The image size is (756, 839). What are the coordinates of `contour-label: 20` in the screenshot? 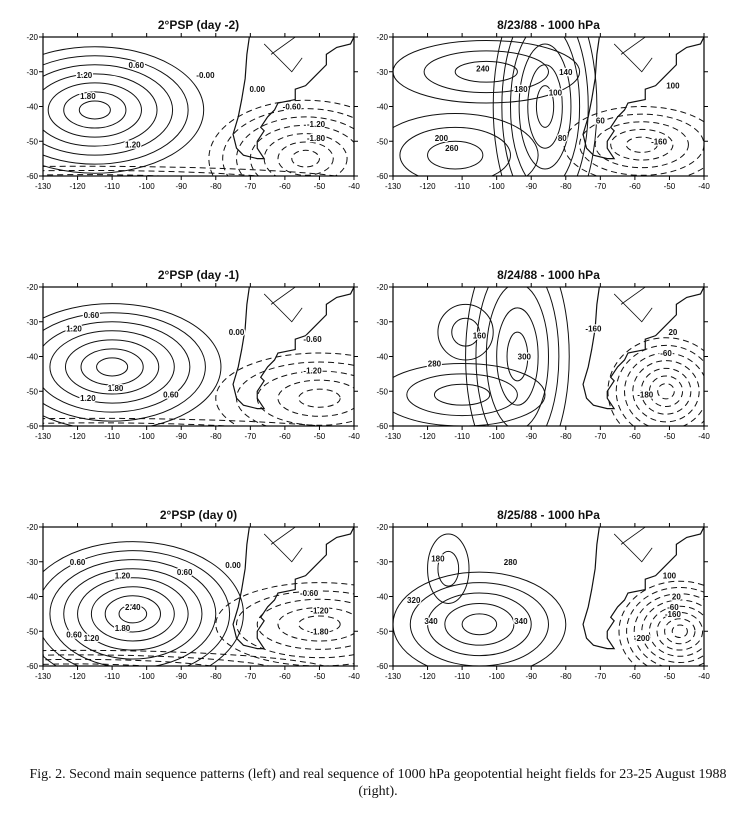 It's located at (672, 332).